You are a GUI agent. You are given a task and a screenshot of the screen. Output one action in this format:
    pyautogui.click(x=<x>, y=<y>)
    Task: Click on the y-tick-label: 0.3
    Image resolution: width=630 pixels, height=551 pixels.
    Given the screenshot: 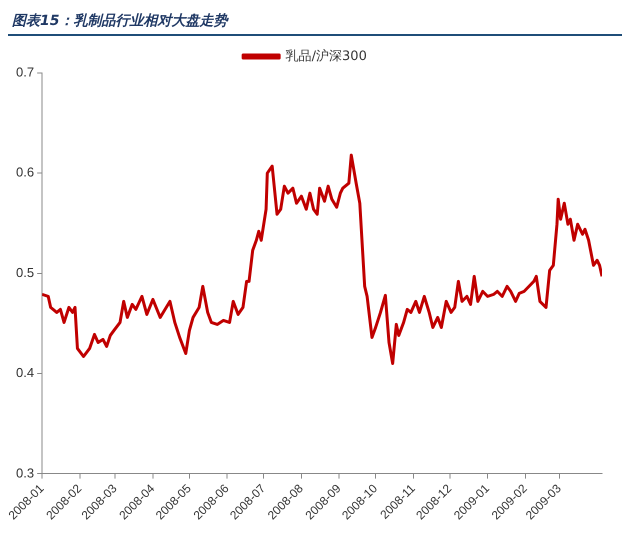 What is the action you would take?
    pyautogui.click(x=25, y=472)
    